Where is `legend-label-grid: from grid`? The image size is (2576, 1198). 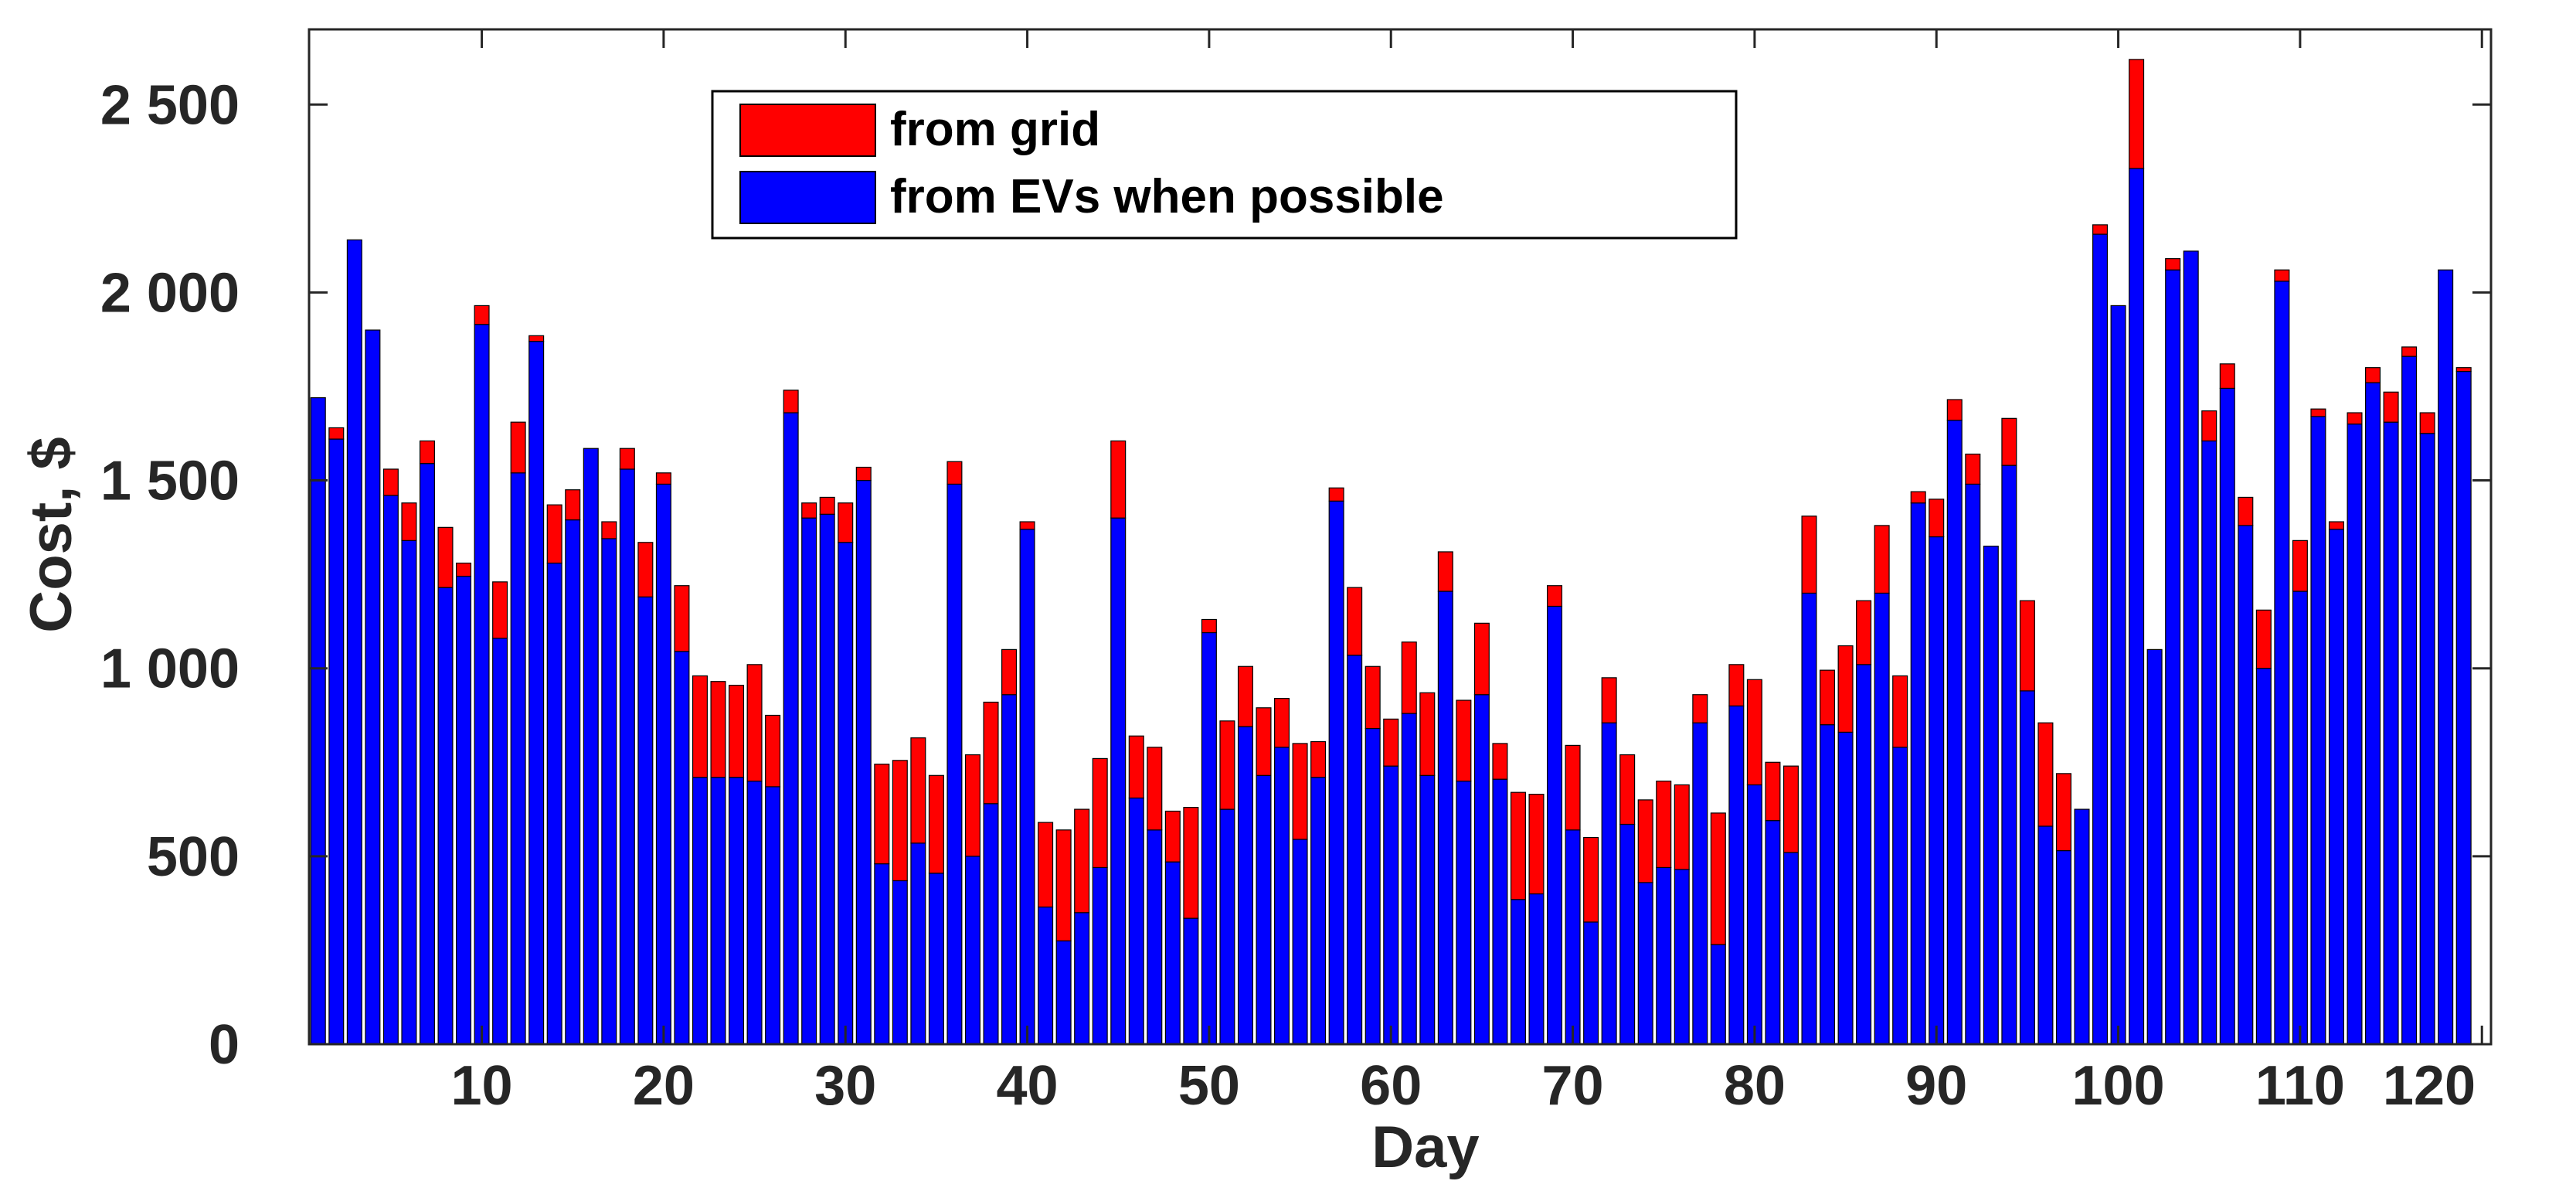
legend-label-grid: from grid is located at coordinates (995, 129).